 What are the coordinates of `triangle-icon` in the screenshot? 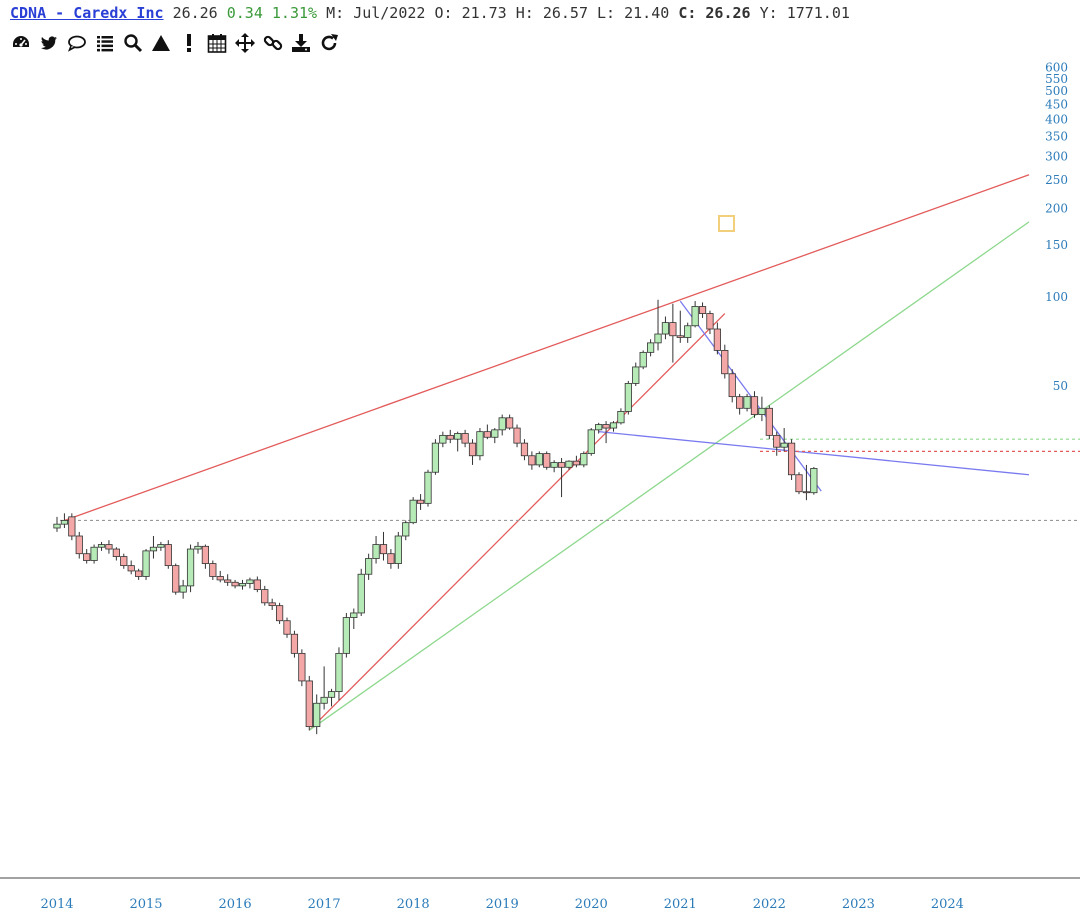 It's located at (161, 43).